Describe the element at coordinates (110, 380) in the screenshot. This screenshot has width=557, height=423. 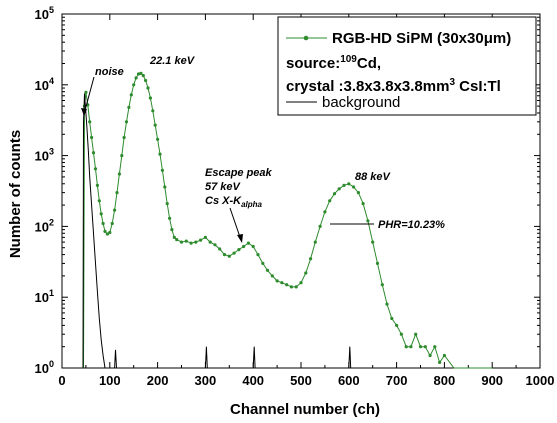
I see `x-tick-label: 100` at that location.